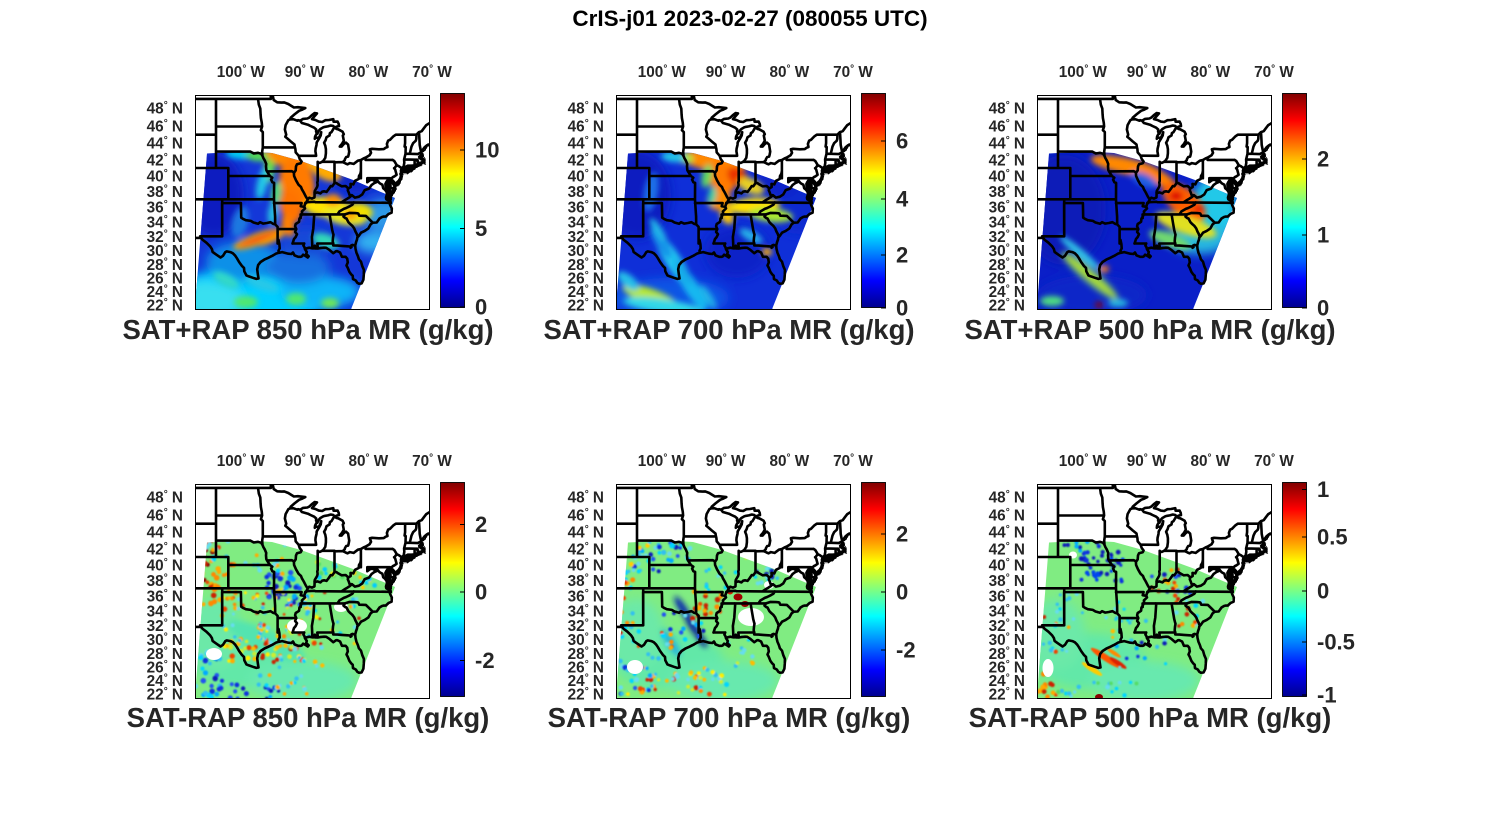 This screenshot has height=825, width=1500. I want to click on svg-text: 6, so click(902, 141).